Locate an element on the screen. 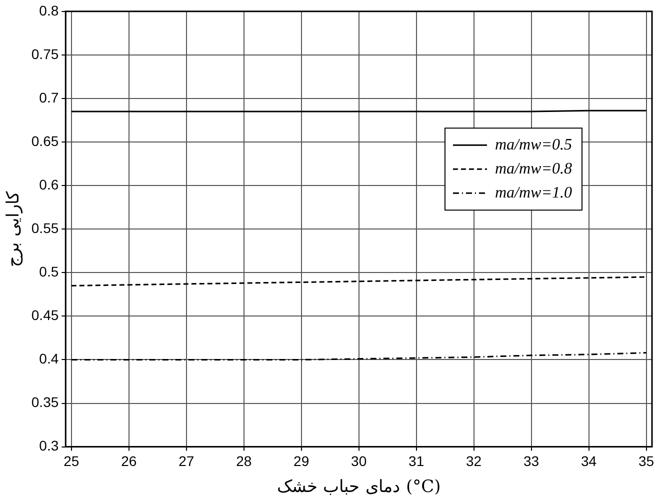 Image resolution: width=658 pixels, height=502 pixels. y-tick-label: 0.3 is located at coordinates (49, 446).